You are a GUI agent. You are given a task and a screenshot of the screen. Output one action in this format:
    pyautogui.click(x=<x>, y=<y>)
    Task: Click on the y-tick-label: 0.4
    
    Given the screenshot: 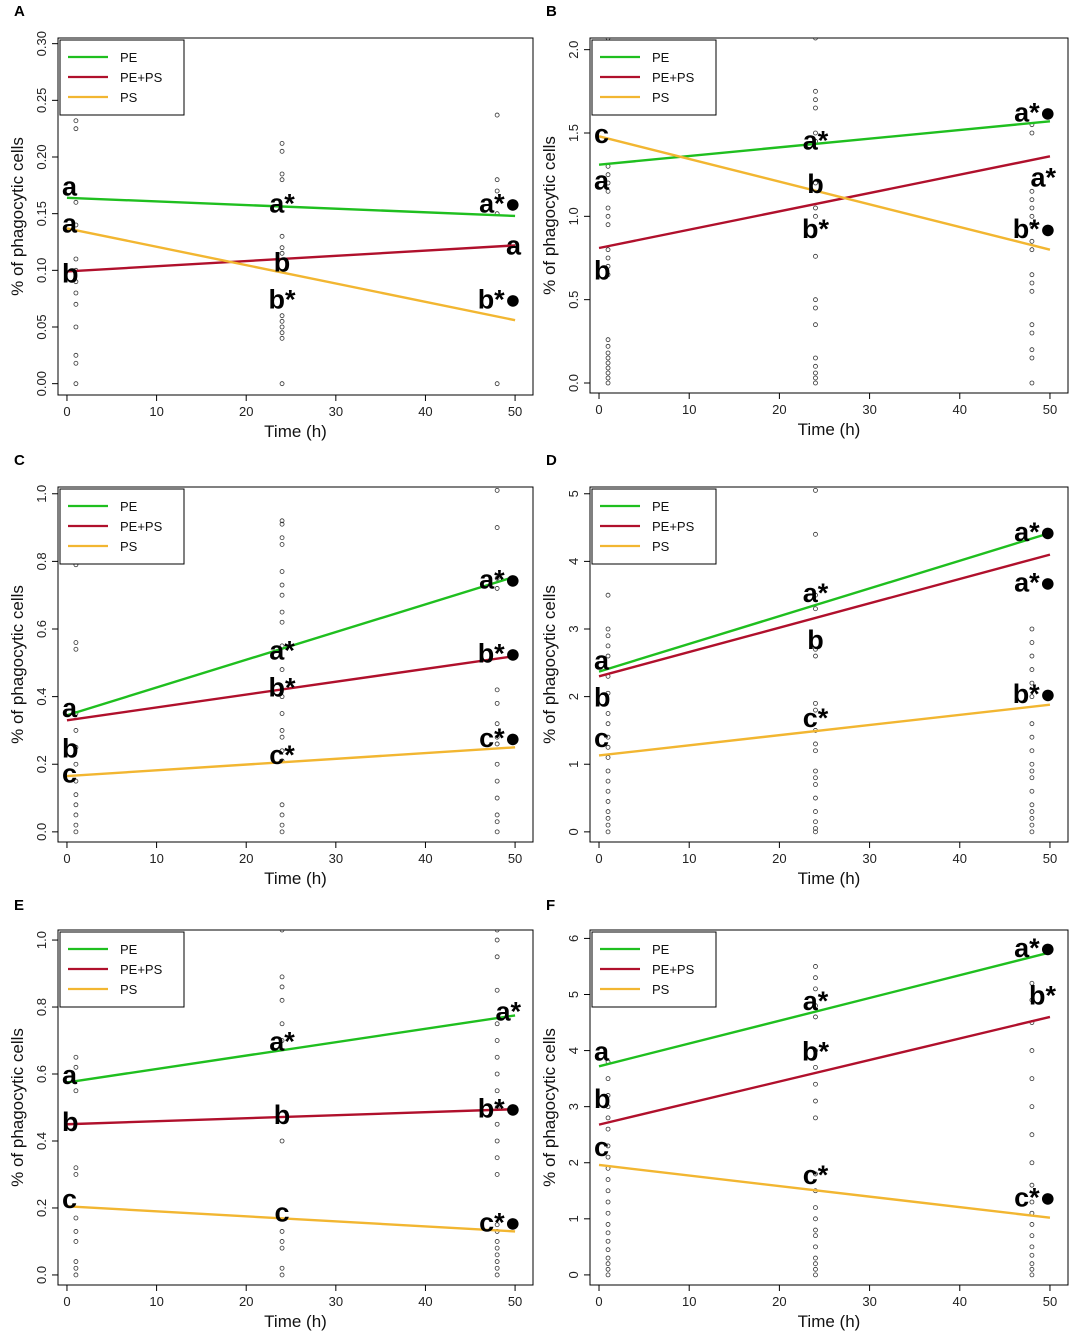 What is the action you would take?
    pyautogui.click(x=41, y=1141)
    